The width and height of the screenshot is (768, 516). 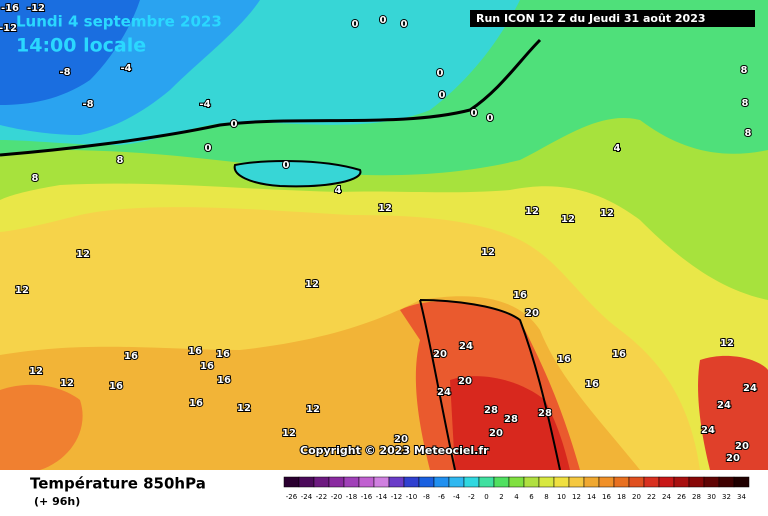 I want to click on scale-label: 14, so click(x=591, y=497).